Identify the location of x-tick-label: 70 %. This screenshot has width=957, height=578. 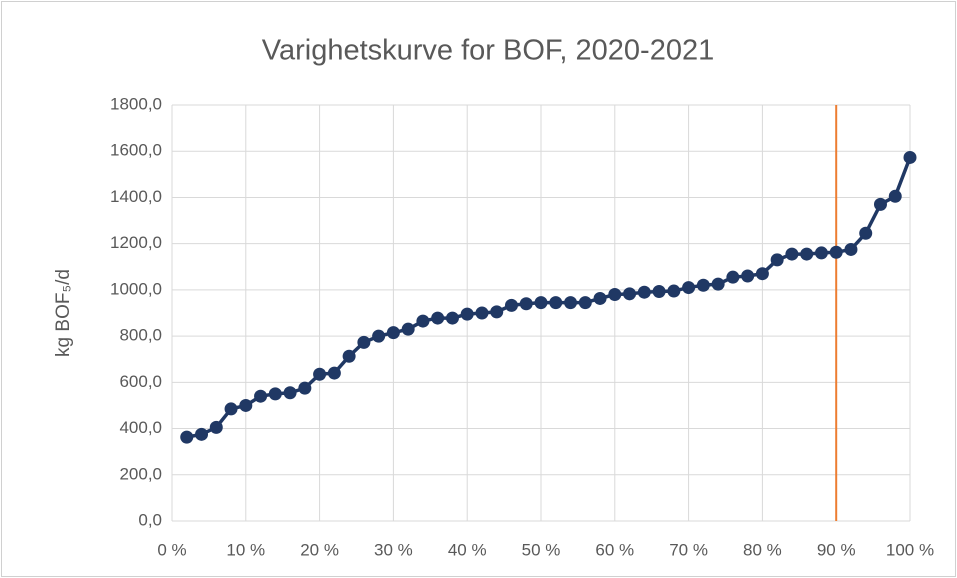
(688, 549).